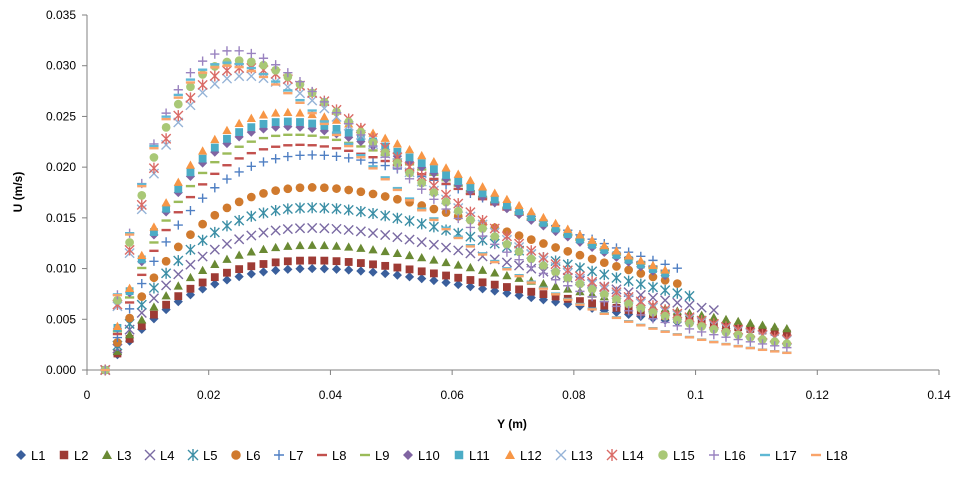  Describe the element at coordinates (633, 455) in the screenshot. I see `legend-label: L14` at that location.